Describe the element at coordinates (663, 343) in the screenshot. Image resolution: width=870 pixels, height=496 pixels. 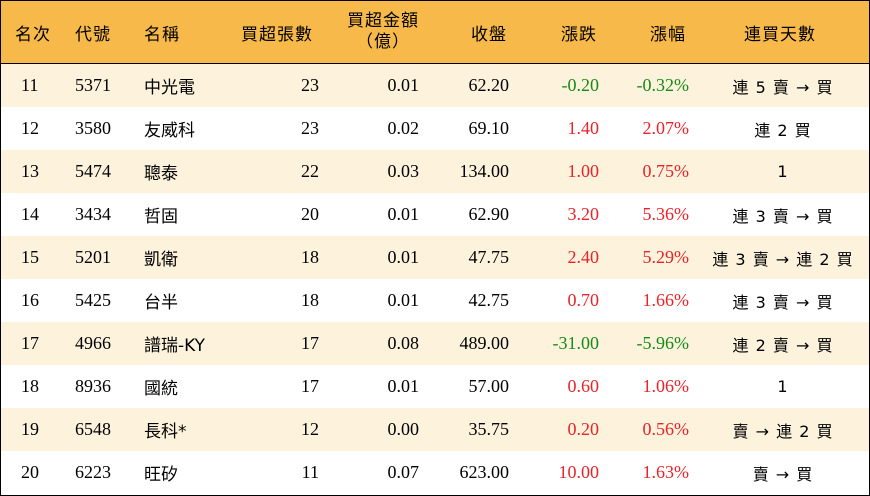
I see `pct-change-cell: -5.96%` at that location.